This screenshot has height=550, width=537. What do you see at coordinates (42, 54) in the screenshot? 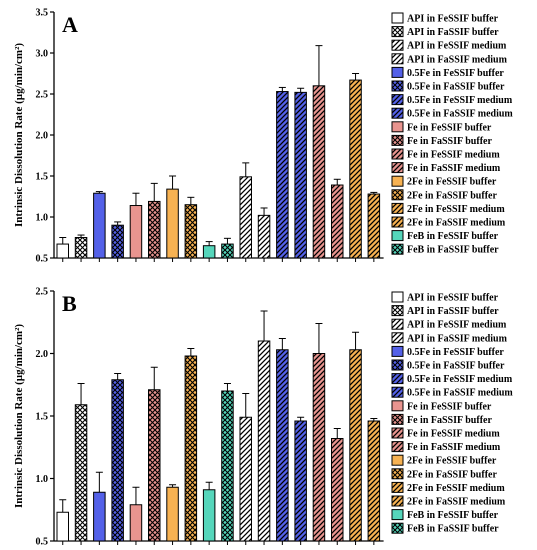
I see `y-tick-label: 3.0` at bounding box center [42, 54].